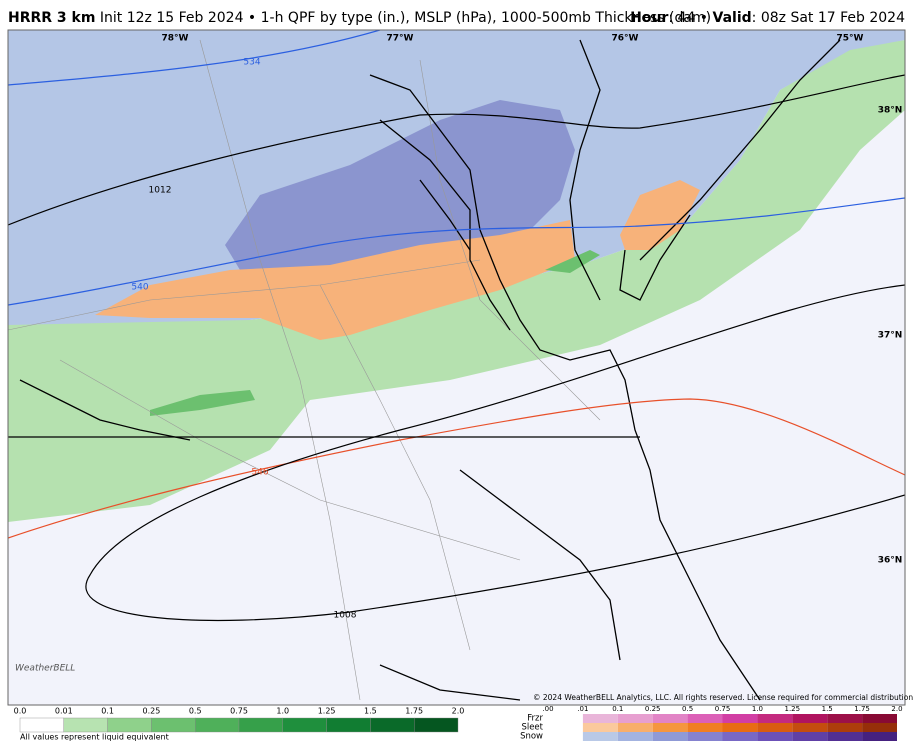 The height and width of the screenshot is (750, 913). I want to click on heavy-snow-area, so click(400, 187).